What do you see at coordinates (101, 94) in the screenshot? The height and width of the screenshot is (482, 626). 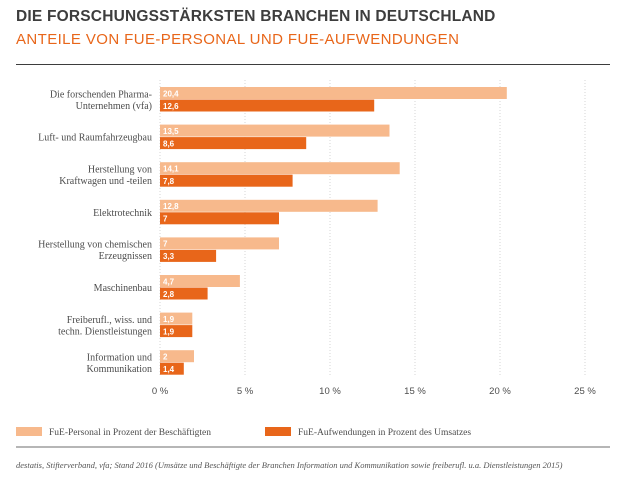 I see `category-label: Die forschenden Pharma-` at bounding box center [101, 94].